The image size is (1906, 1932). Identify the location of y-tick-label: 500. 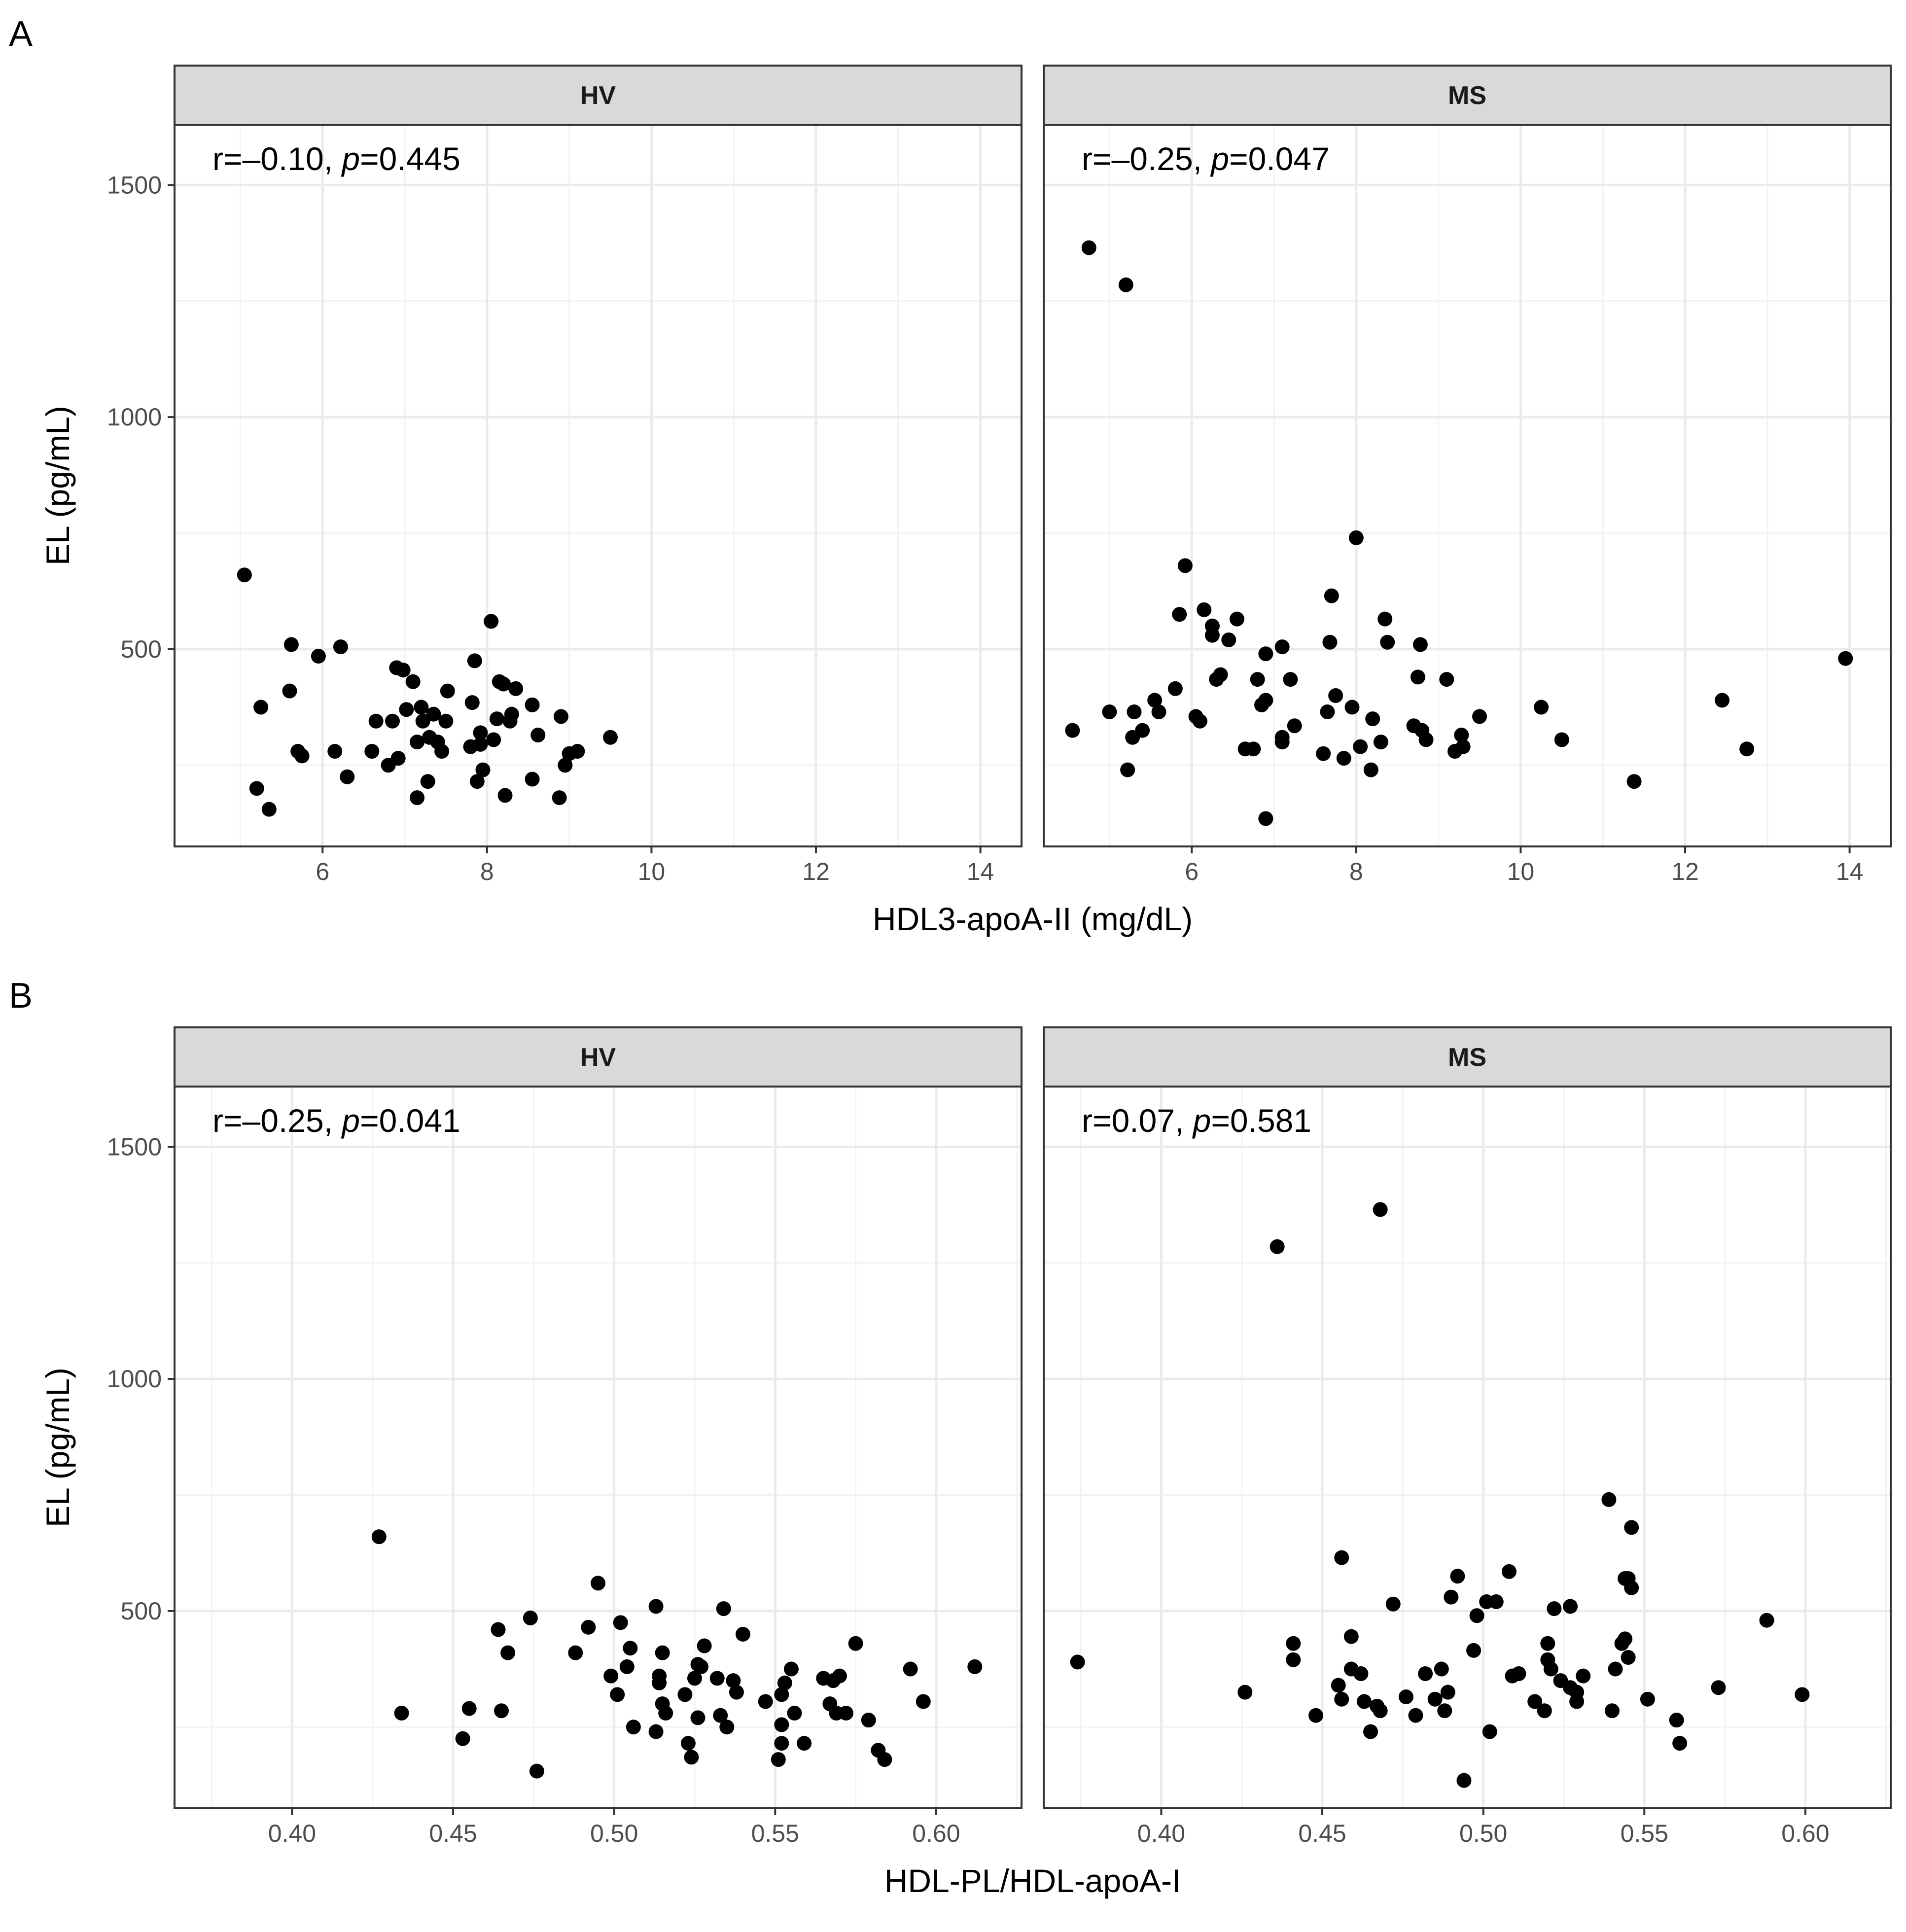
(141, 1611).